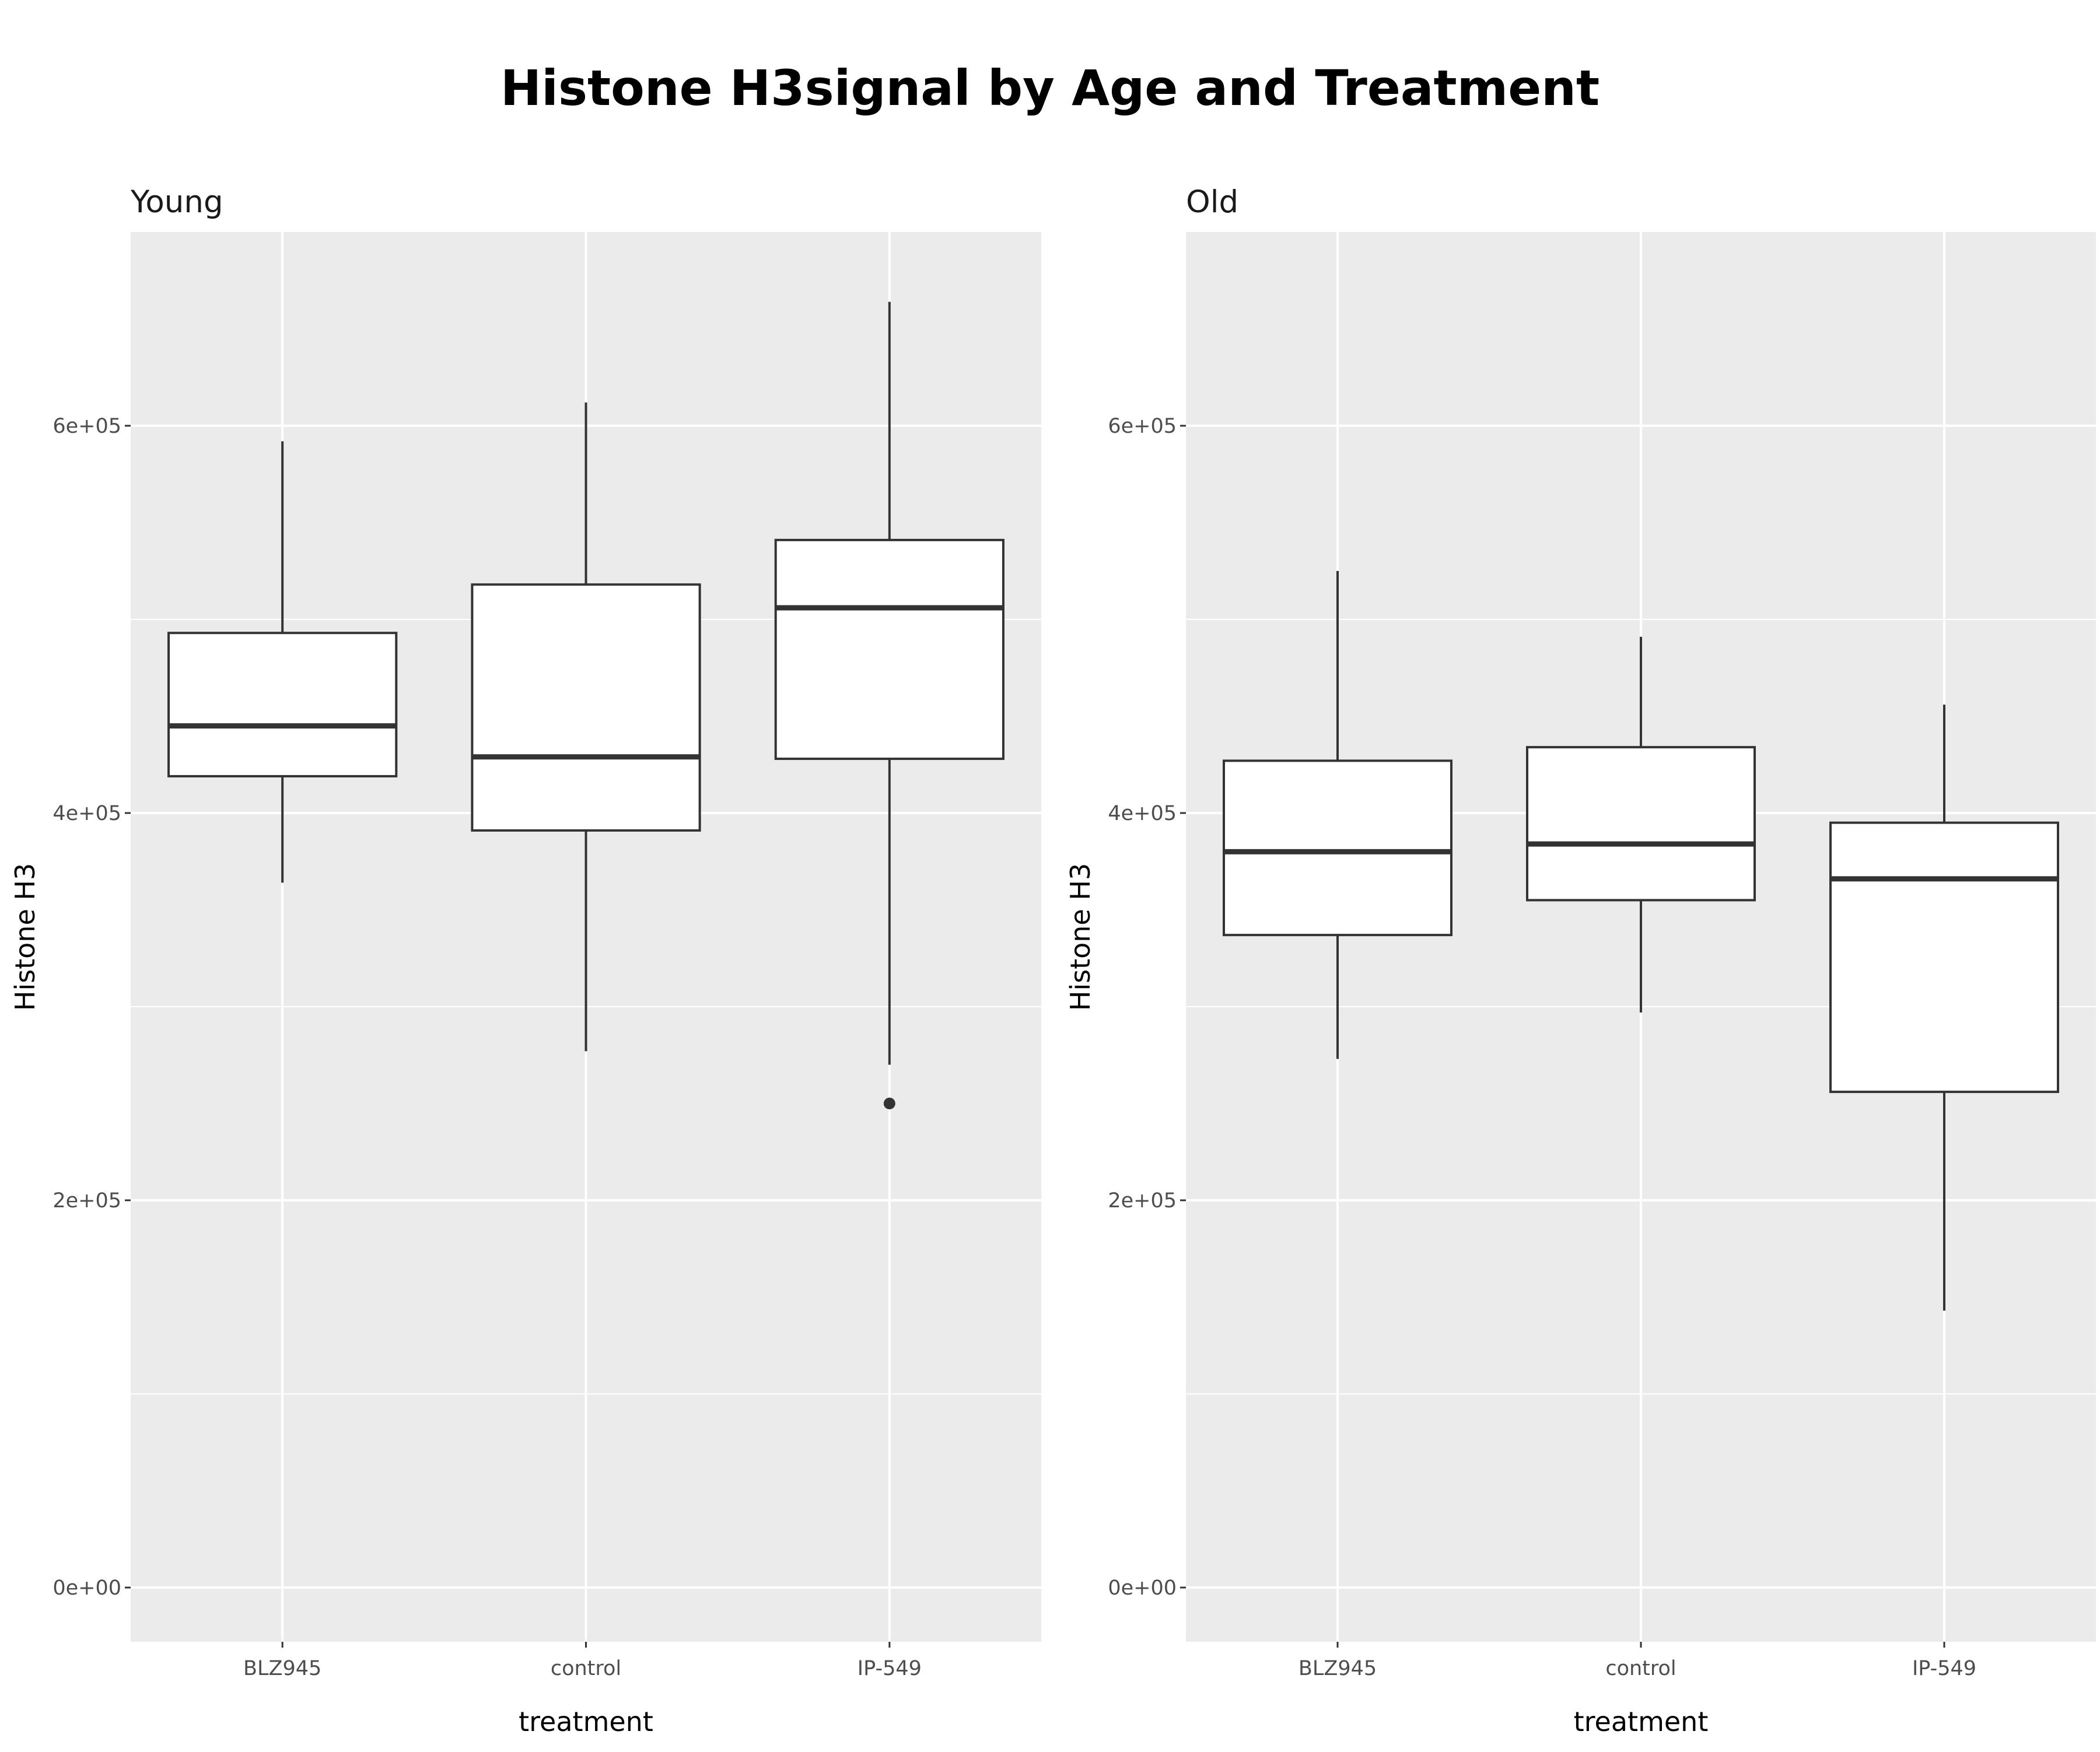 This screenshot has width=2100, height=1752. What do you see at coordinates (176, 202) in the screenshot?
I see `facet-title: Young` at bounding box center [176, 202].